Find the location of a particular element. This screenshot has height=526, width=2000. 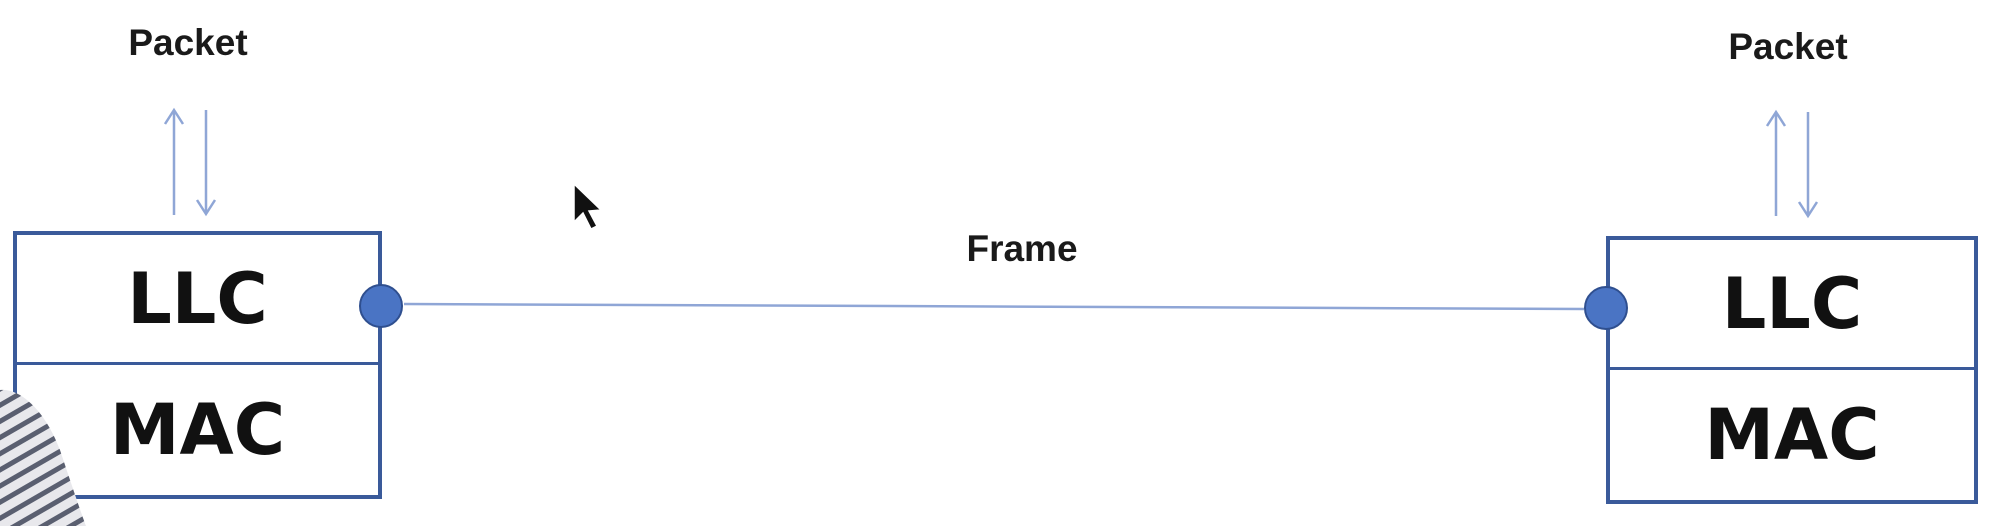

right-llc-layer: LLC is located at coordinates (1792, 305).